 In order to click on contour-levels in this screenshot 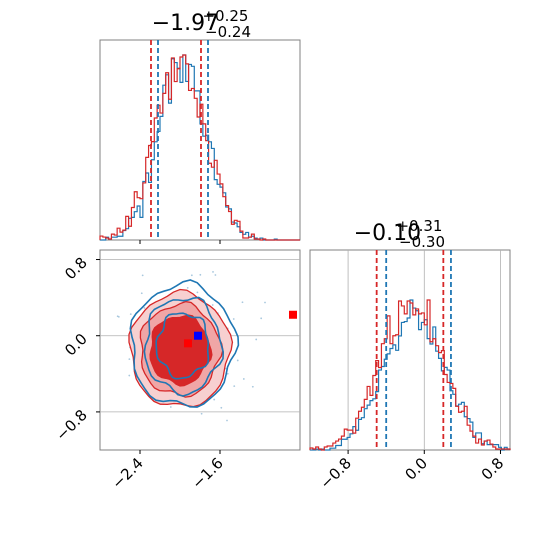, I will do `click(184, 343)`.